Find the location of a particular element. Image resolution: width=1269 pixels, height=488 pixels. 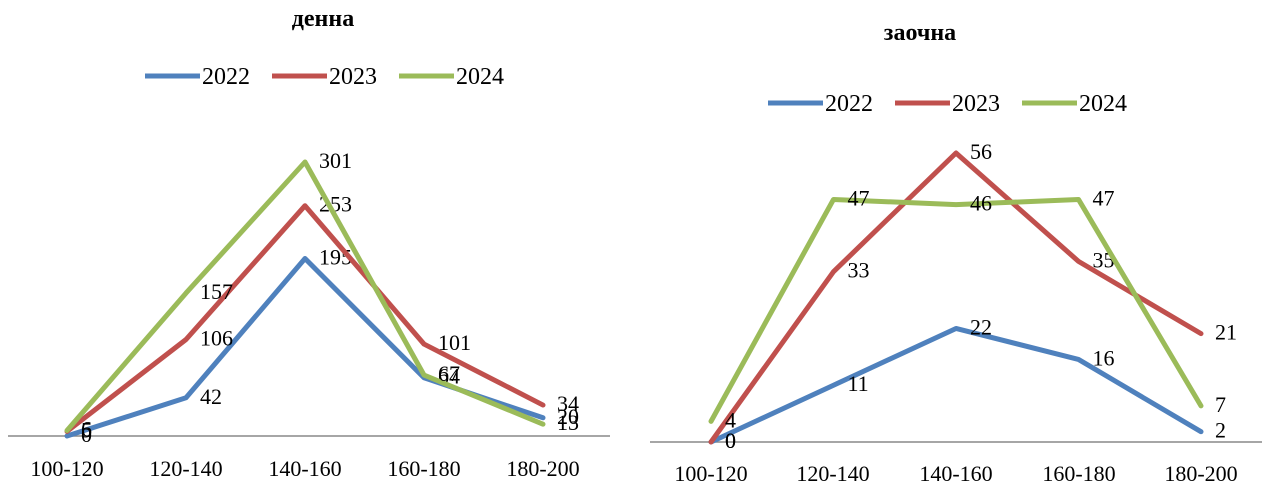

data-label: 20 is located at coordinates (568, 416).